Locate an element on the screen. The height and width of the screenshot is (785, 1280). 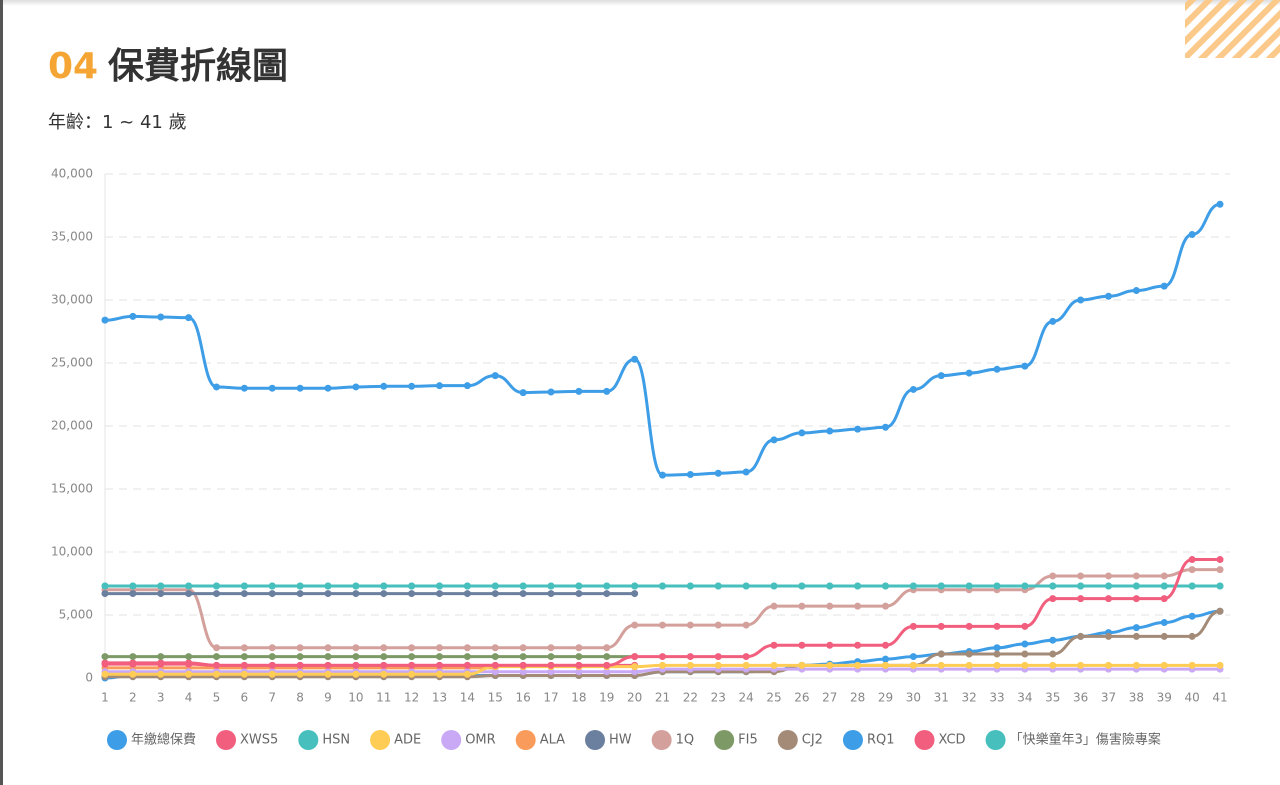
x-tick-label: 5 is located at coordinates (217, 698).